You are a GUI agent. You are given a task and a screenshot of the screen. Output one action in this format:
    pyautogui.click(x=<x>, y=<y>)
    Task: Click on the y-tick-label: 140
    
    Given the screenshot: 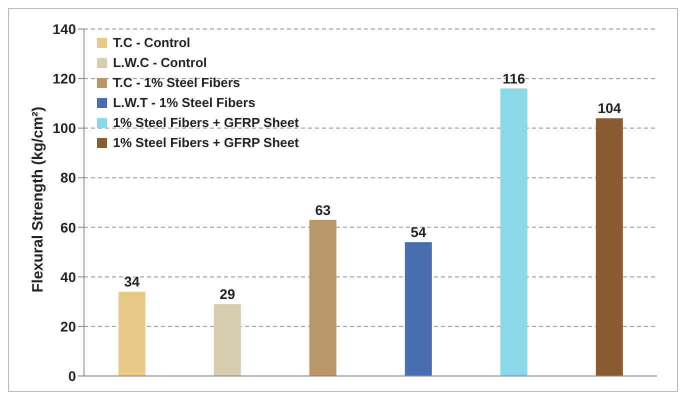 What is the action you would take?
    pyautogui.click(x=64, y=28)
    